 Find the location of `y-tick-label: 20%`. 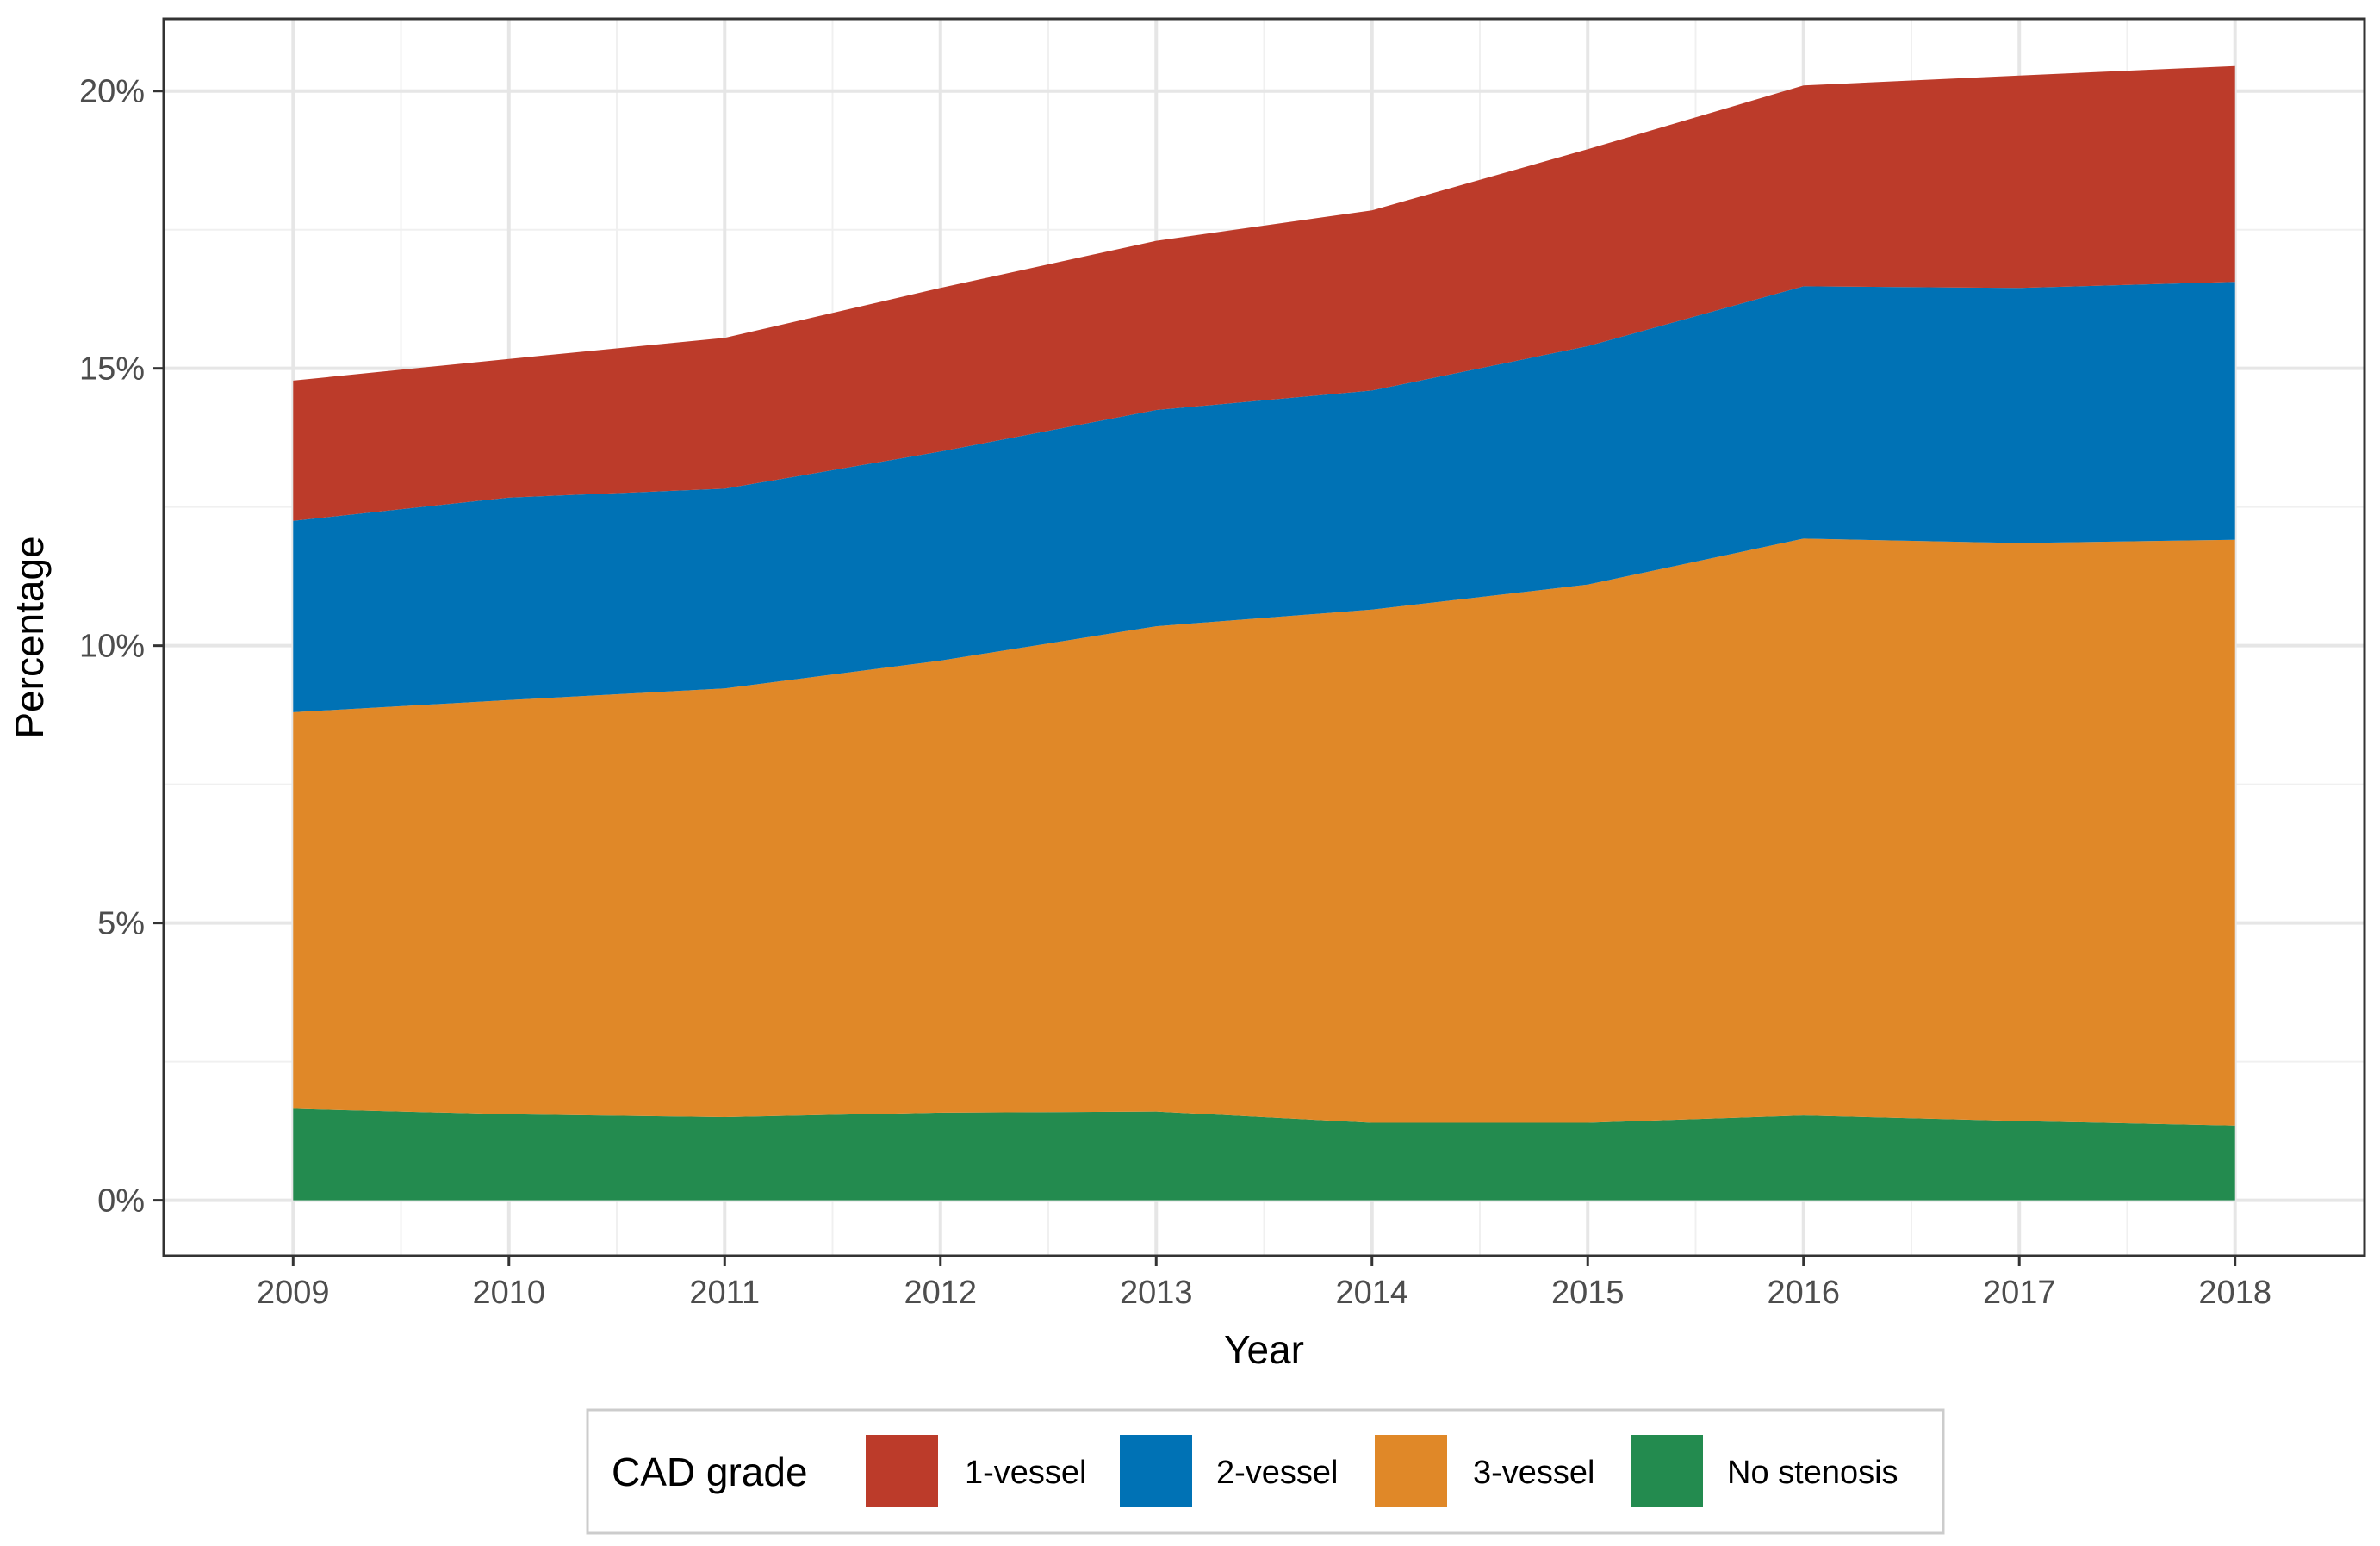

y-tick-label: 20% is located at coordinates (112, 92).